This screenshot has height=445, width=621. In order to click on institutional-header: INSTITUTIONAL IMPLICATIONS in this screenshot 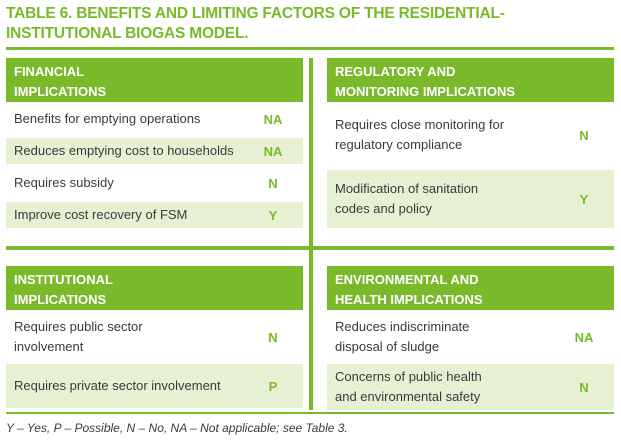, I will do `click(154, 288)`.